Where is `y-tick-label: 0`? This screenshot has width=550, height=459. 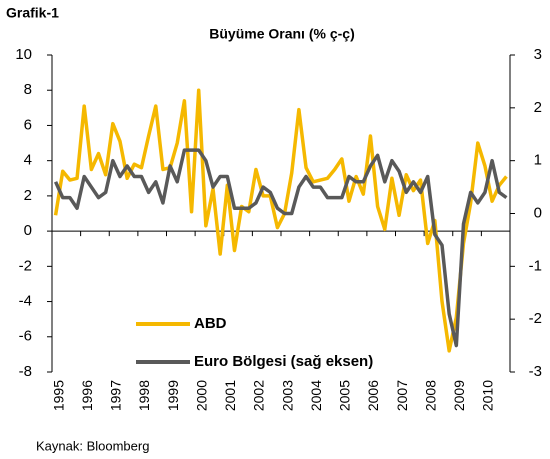 y-tick-label: 0 is located at coordinates (28, 230).